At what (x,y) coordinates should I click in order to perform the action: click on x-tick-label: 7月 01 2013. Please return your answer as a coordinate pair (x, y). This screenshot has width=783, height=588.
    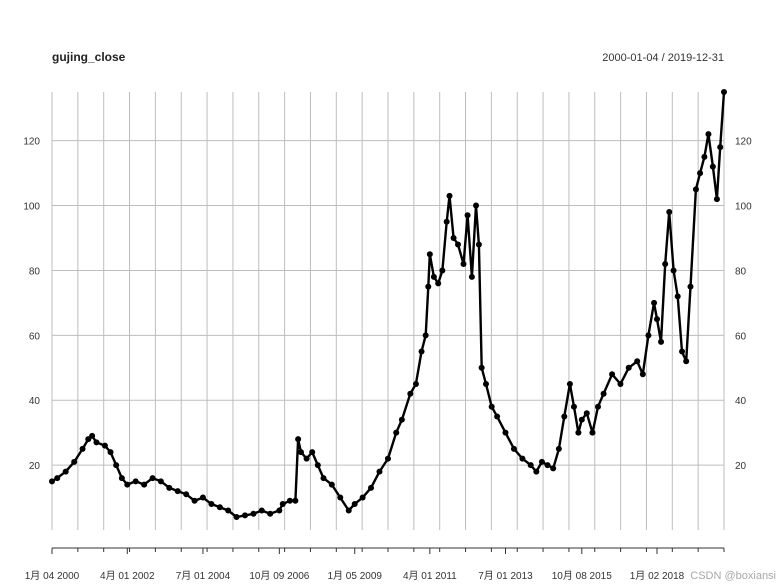
    Looking at the image, I should click on (505, 576).